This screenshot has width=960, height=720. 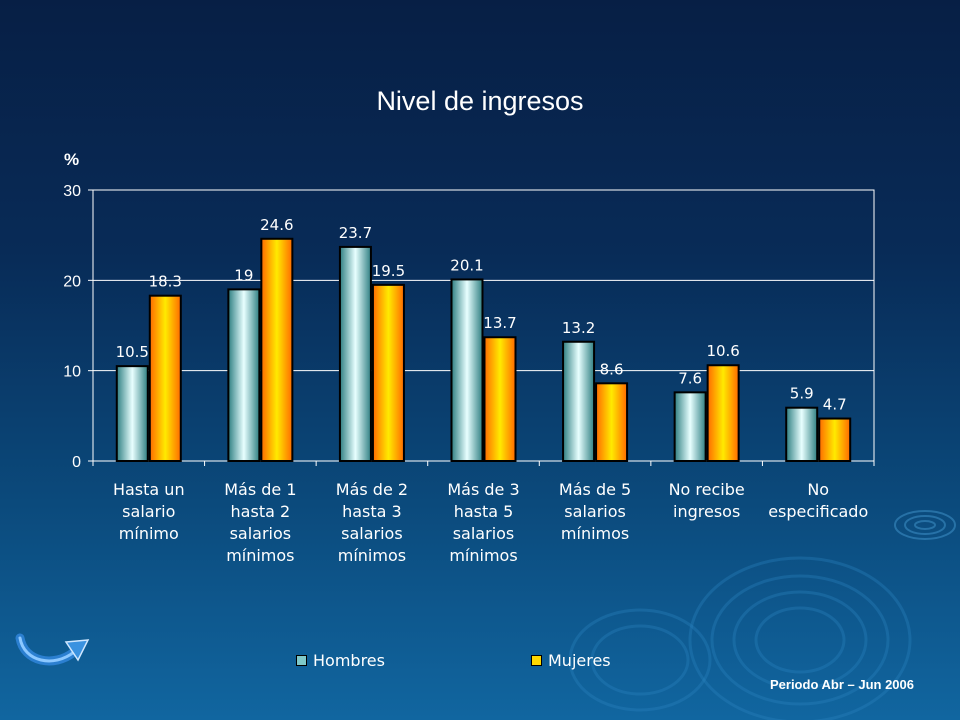 I want to click on x-tick-label: No, so click(x=818, y=489).